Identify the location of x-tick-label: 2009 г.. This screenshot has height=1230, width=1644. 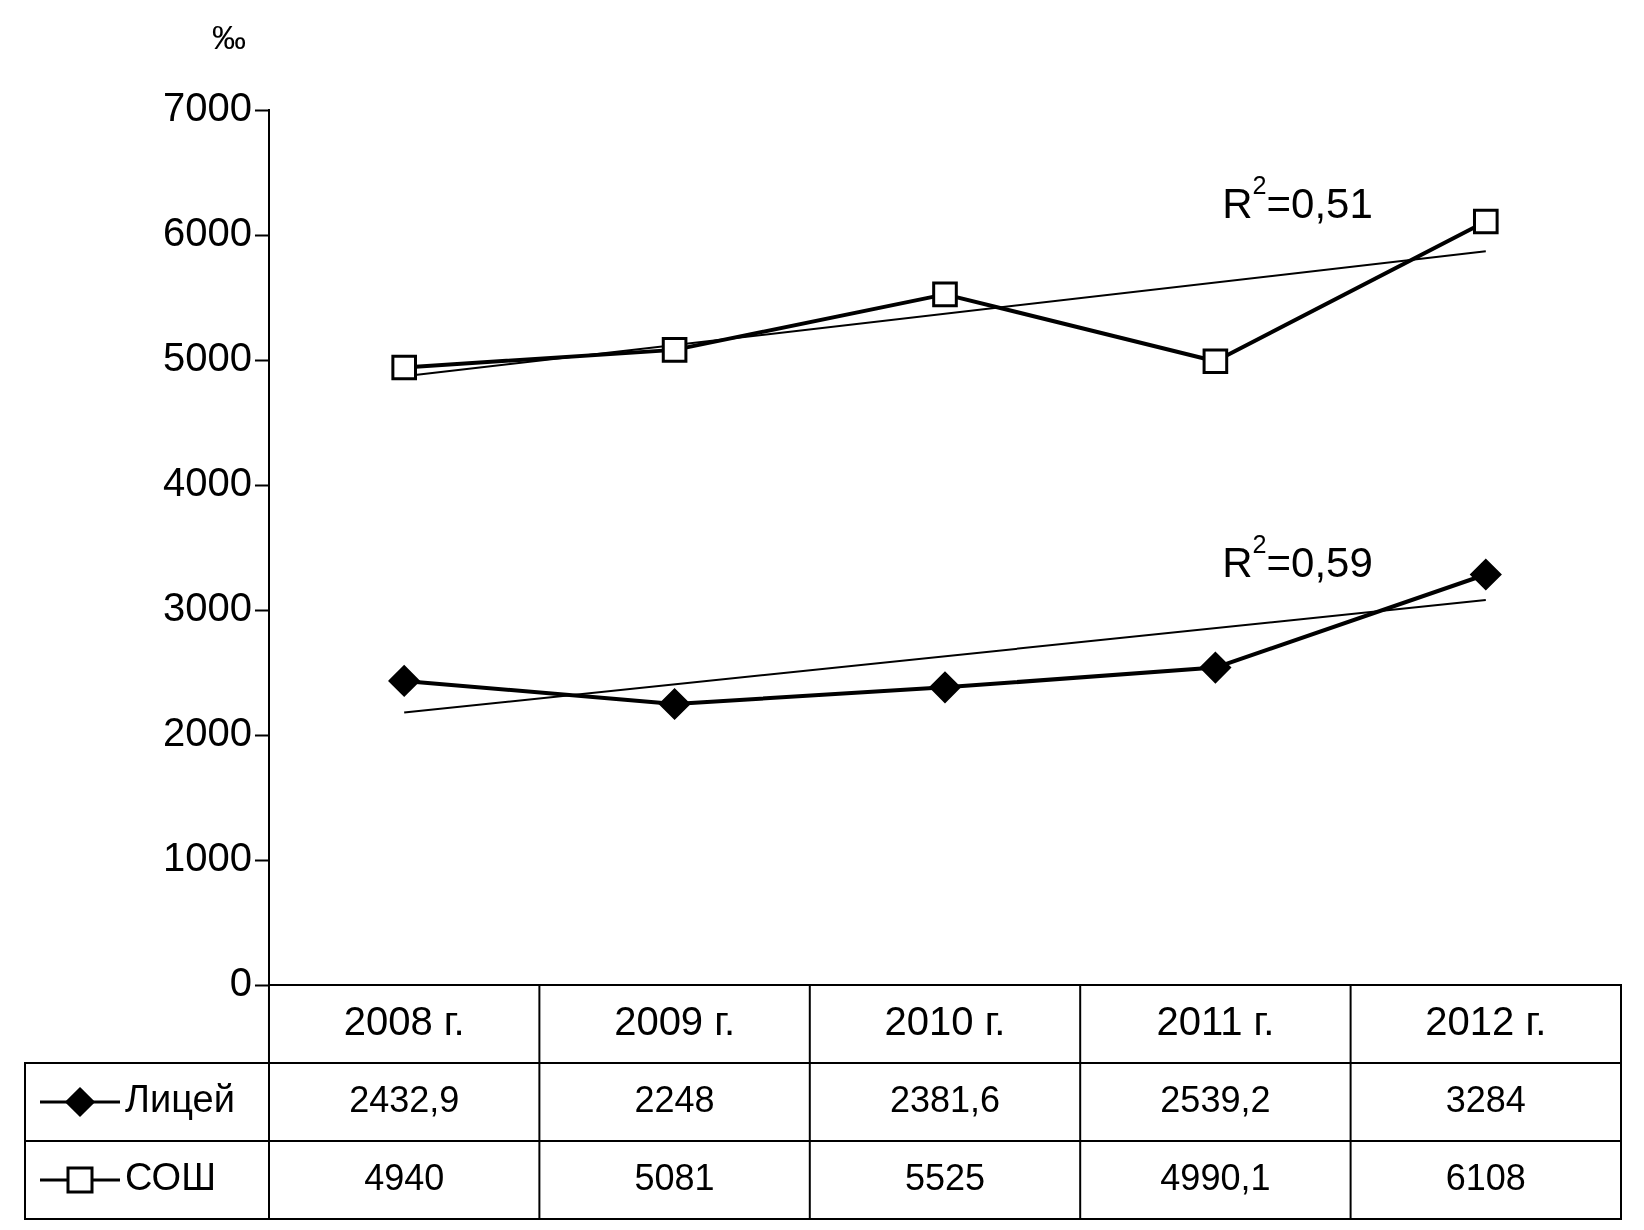
(675, 1021).